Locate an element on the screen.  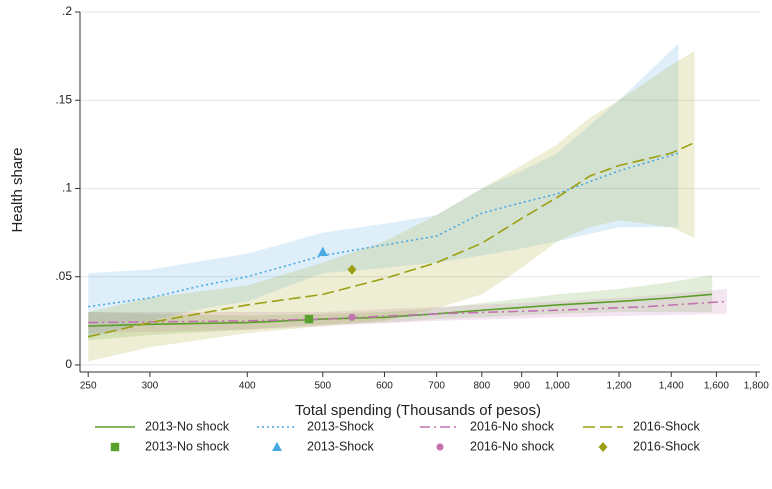
x-tick-label: 800 is located at coordinates (481, 386).